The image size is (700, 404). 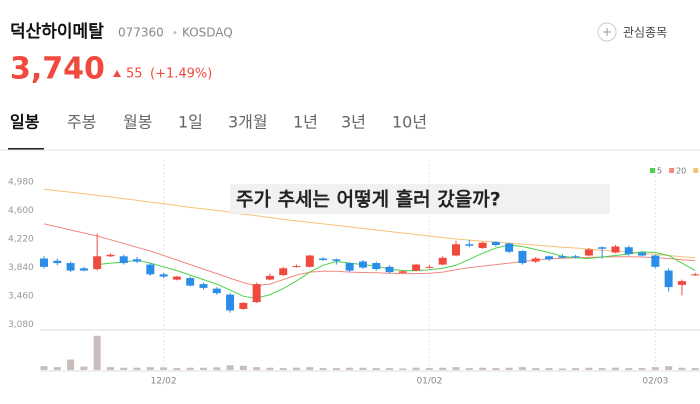 What do you see at coordinates (21, 268) in the screenshot?
I see `y-tick-label: 3,840` at bounding box center [21, 268].